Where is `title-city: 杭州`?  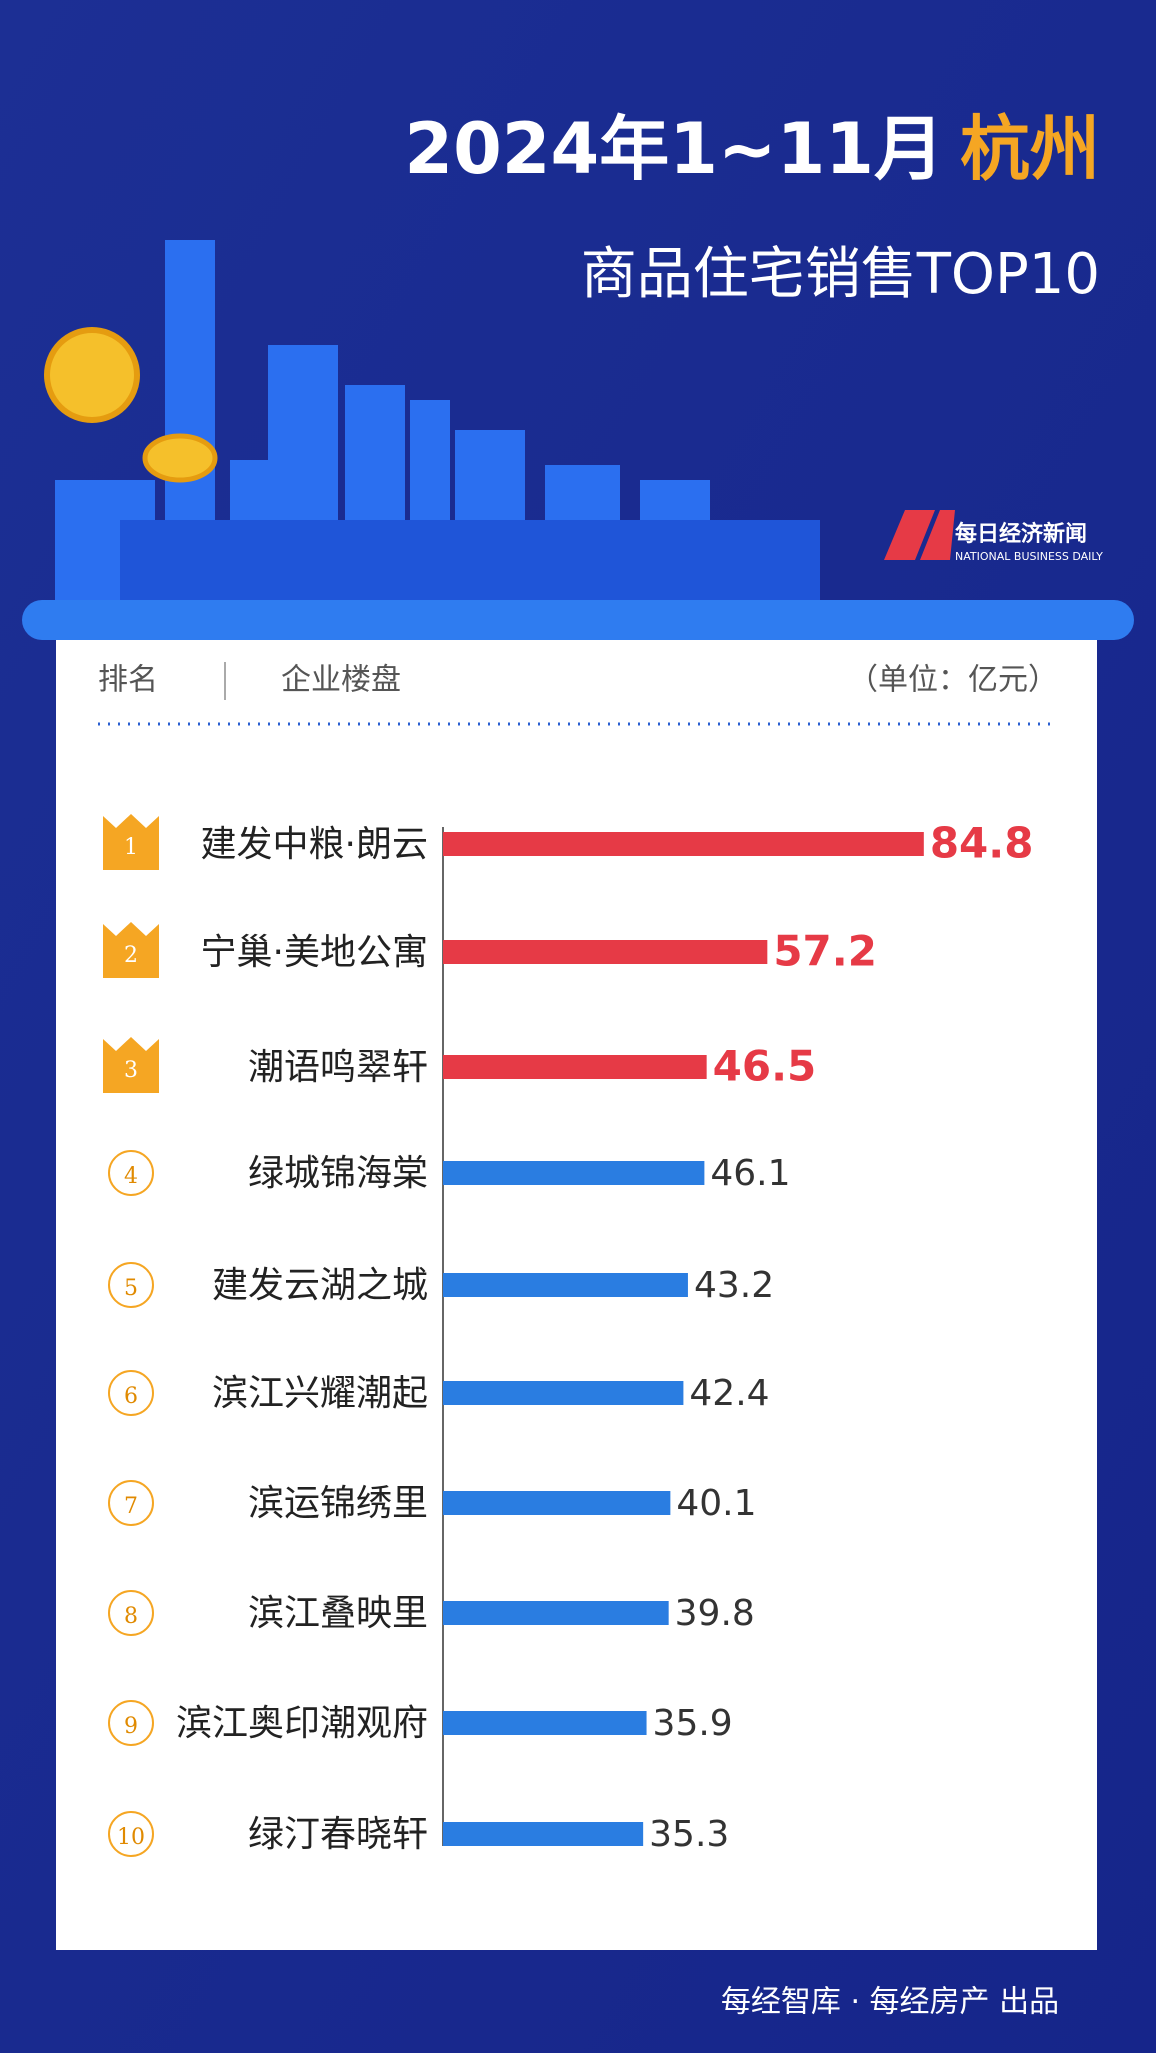 title-city: 杭州 is located at coordinates (1030, 149).